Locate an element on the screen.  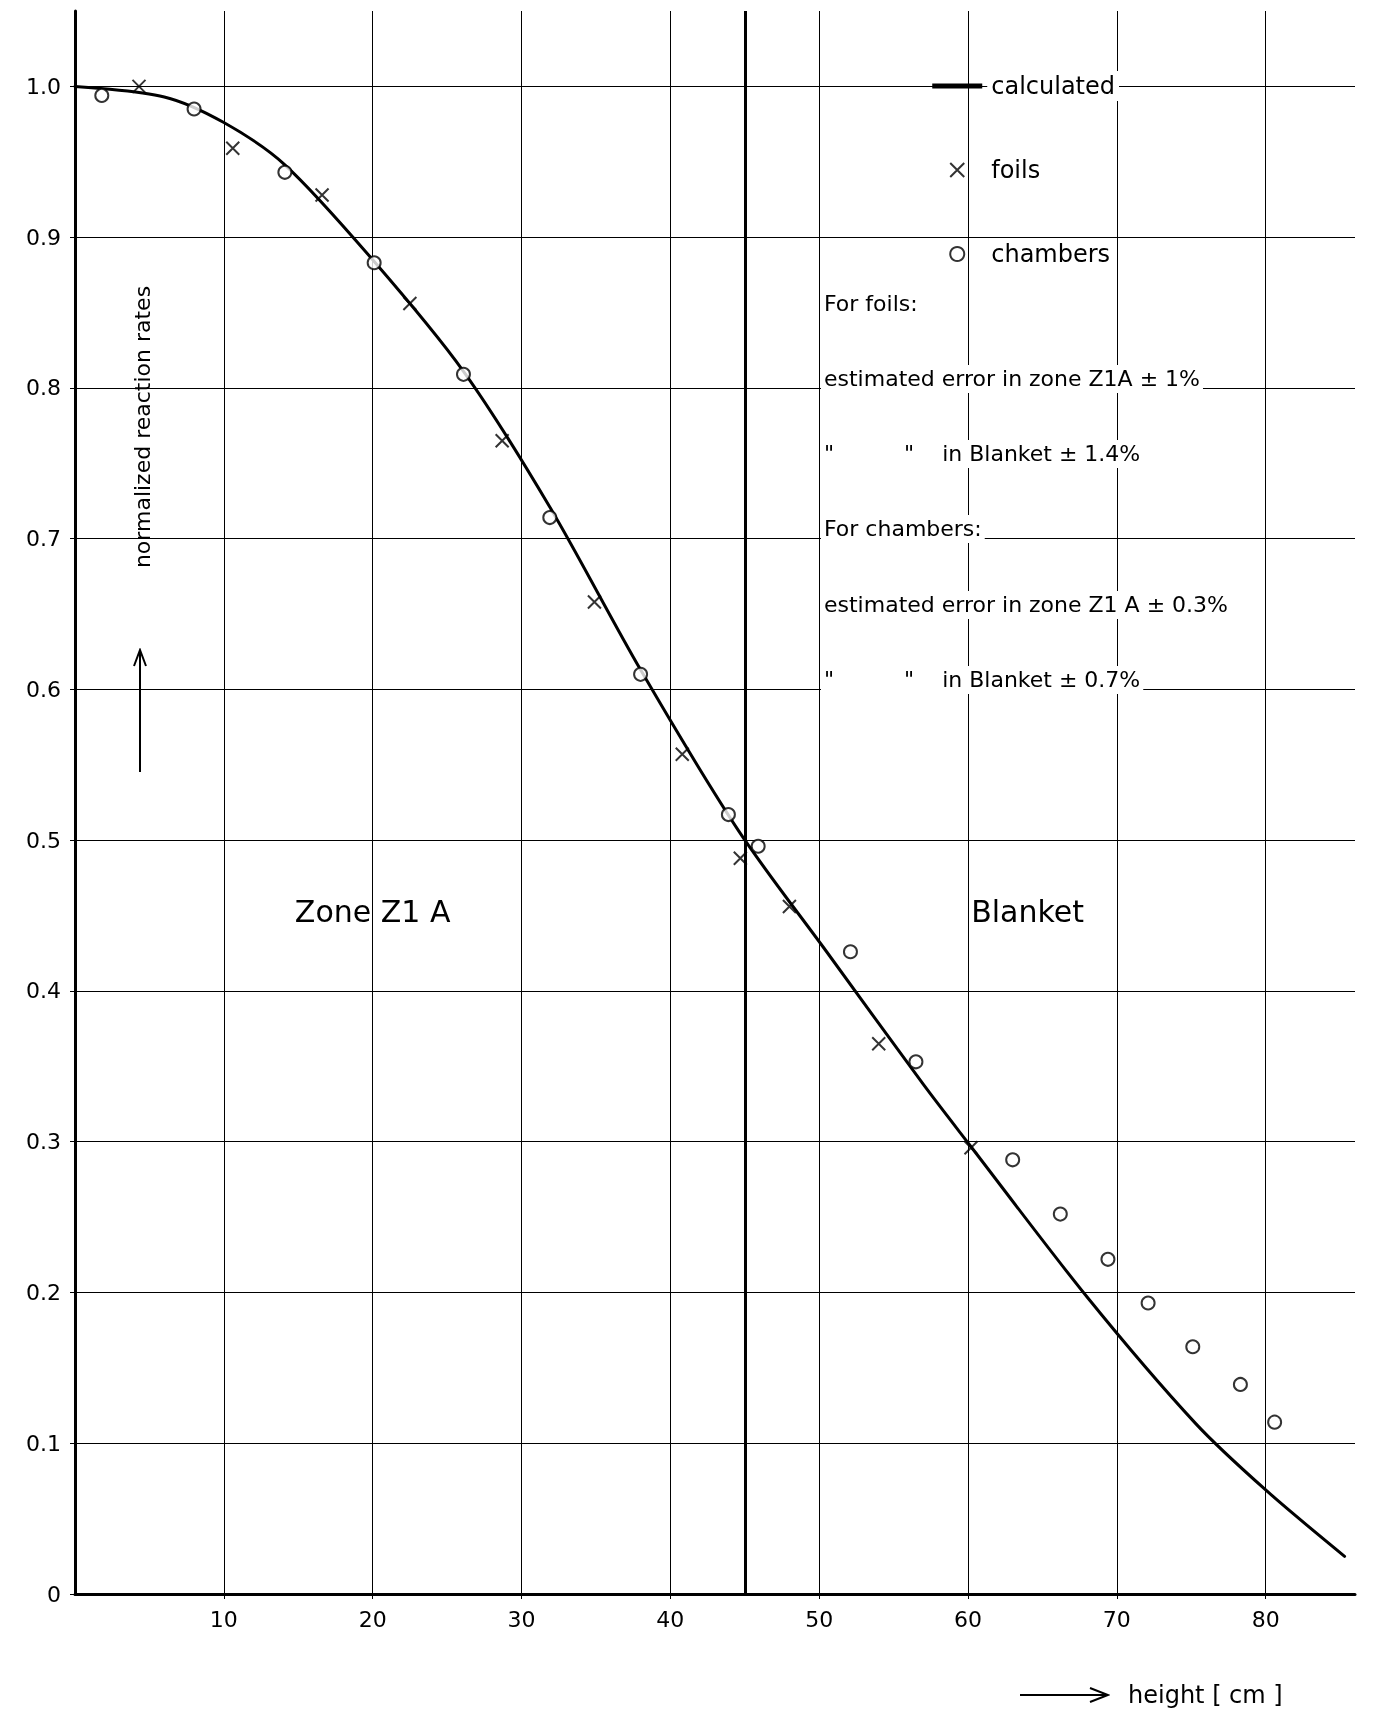
annotation: estimated error in zone Z1 A ± 0.3% is located at coordinates (1026, 604).